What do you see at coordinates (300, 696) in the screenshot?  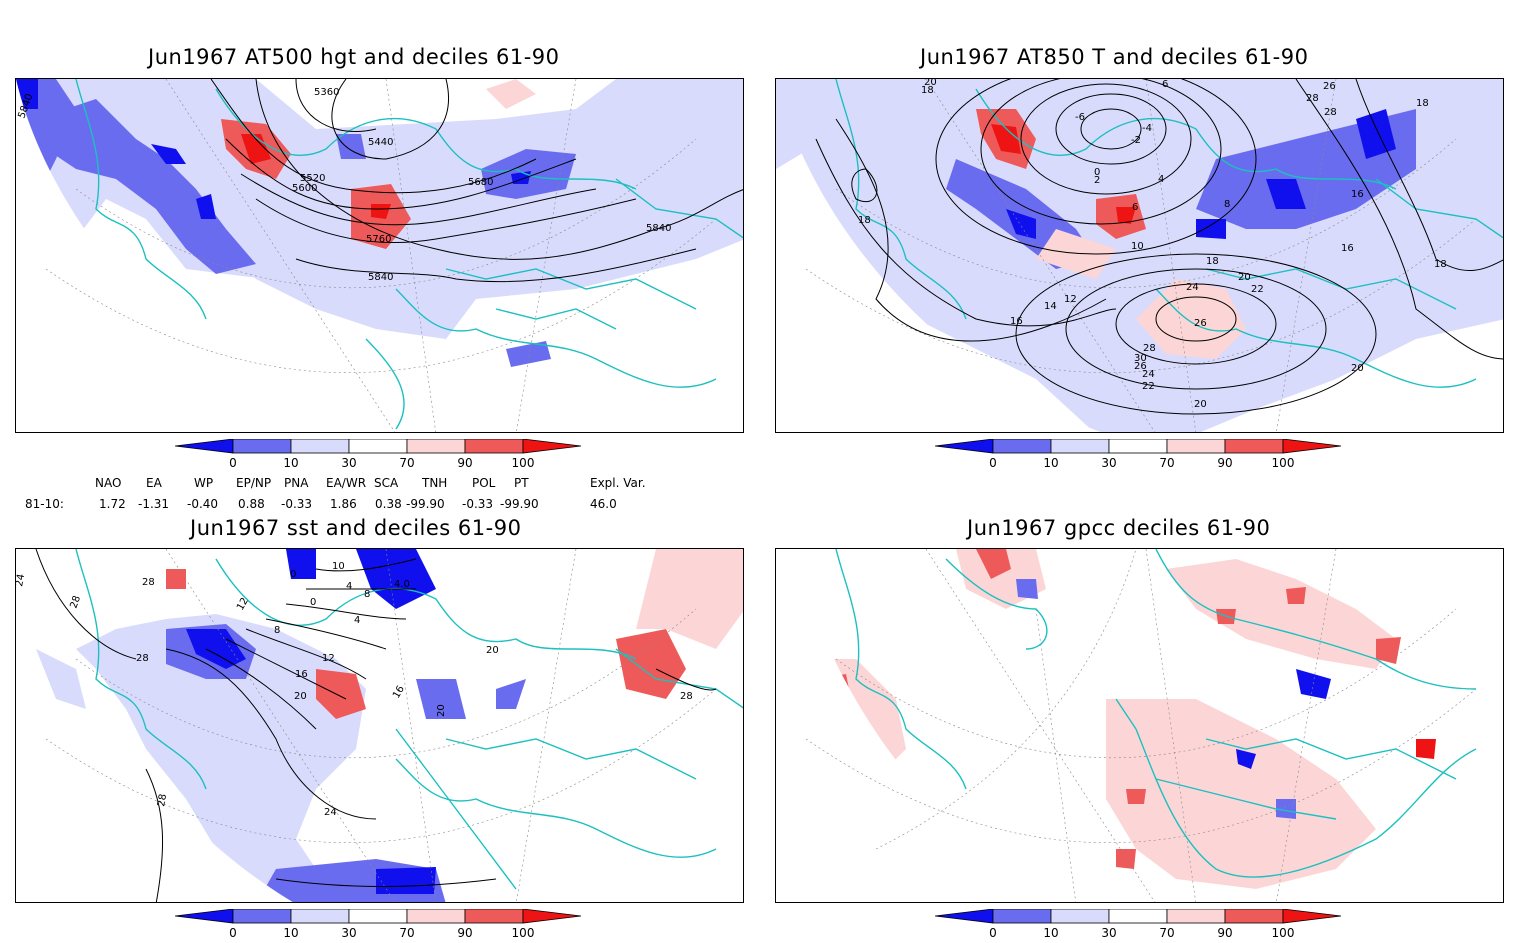 I see `sst-contour-label: 20` at bounding box center [300, 696].